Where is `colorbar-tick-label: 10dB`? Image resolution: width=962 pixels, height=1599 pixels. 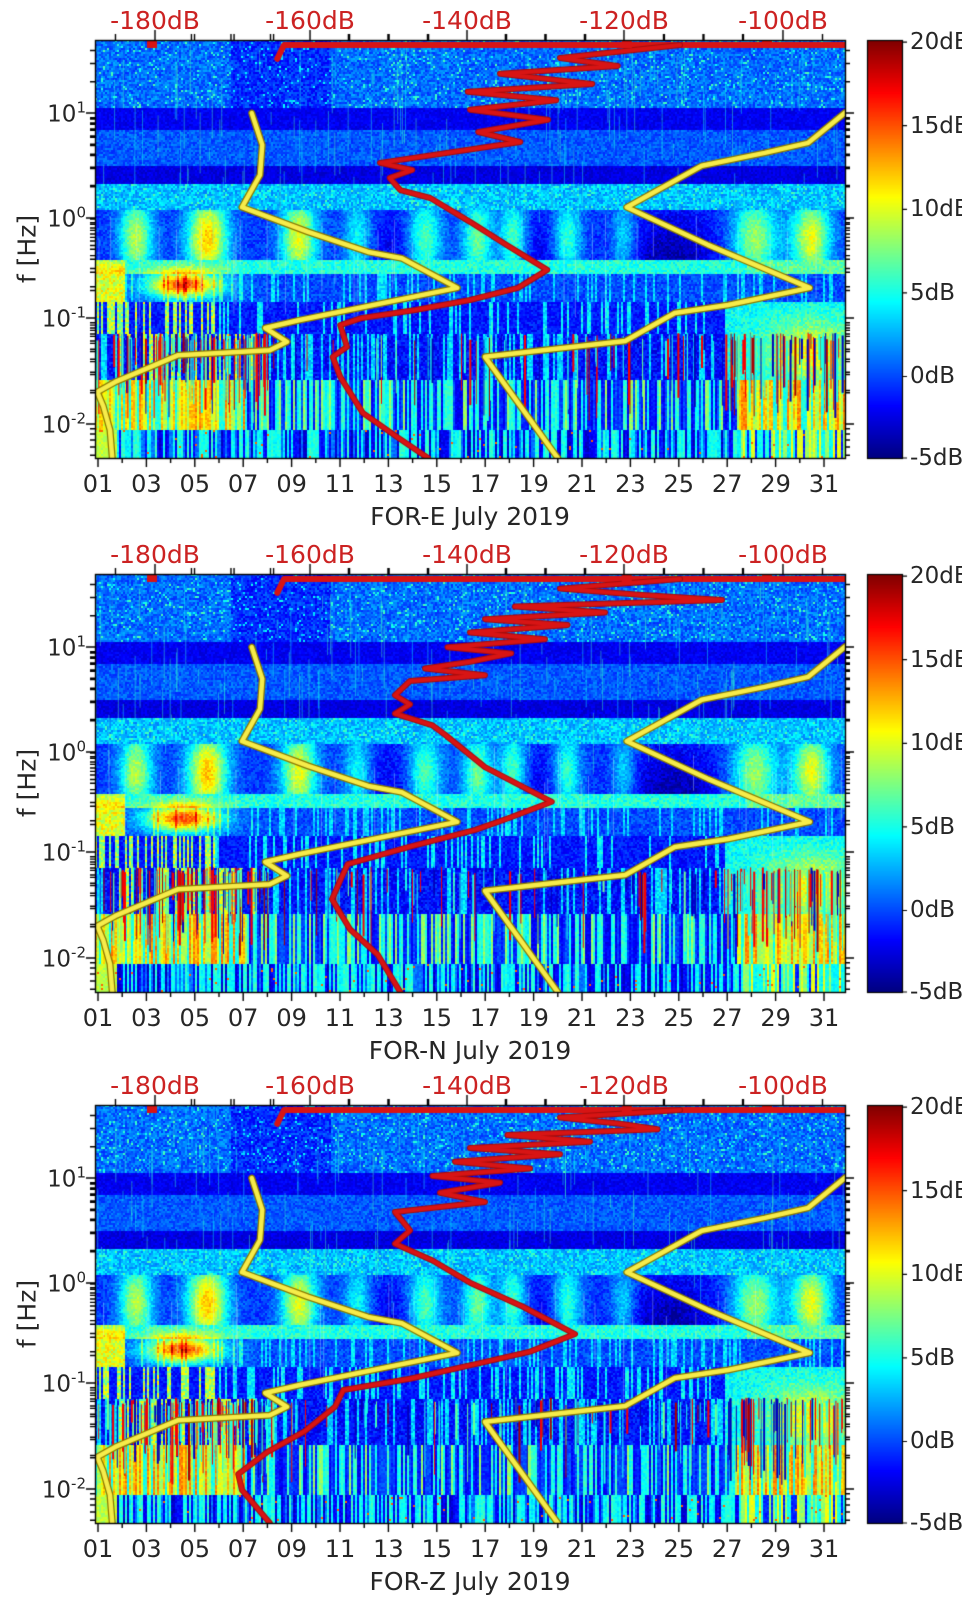
colorbar-tick-label: 10dB is located at coordinates (936, 1274).